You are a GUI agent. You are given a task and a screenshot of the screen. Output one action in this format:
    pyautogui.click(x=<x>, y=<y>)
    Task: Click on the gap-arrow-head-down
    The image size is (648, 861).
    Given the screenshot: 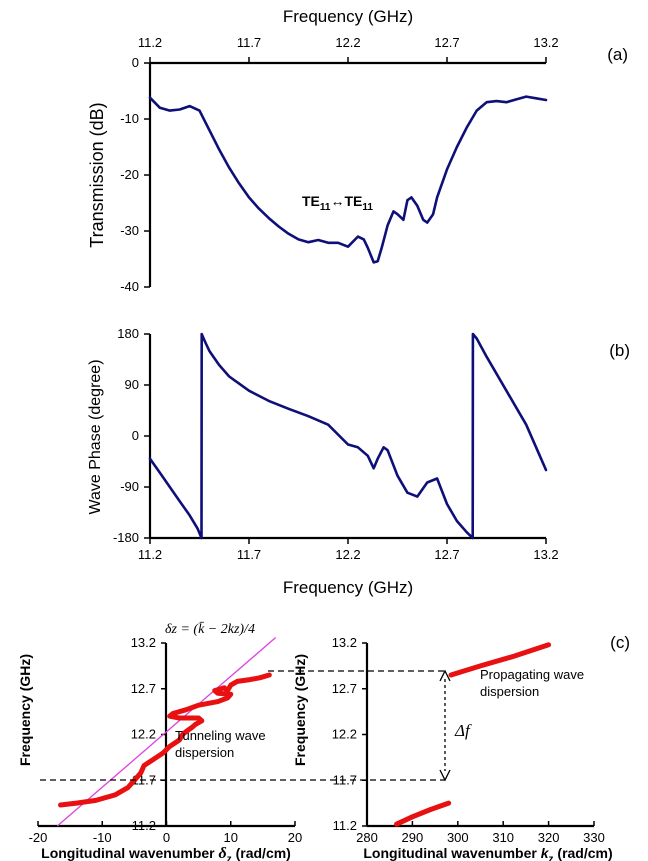 What is the action you would take?
    pyautogui.click(x=445, y=775)
    